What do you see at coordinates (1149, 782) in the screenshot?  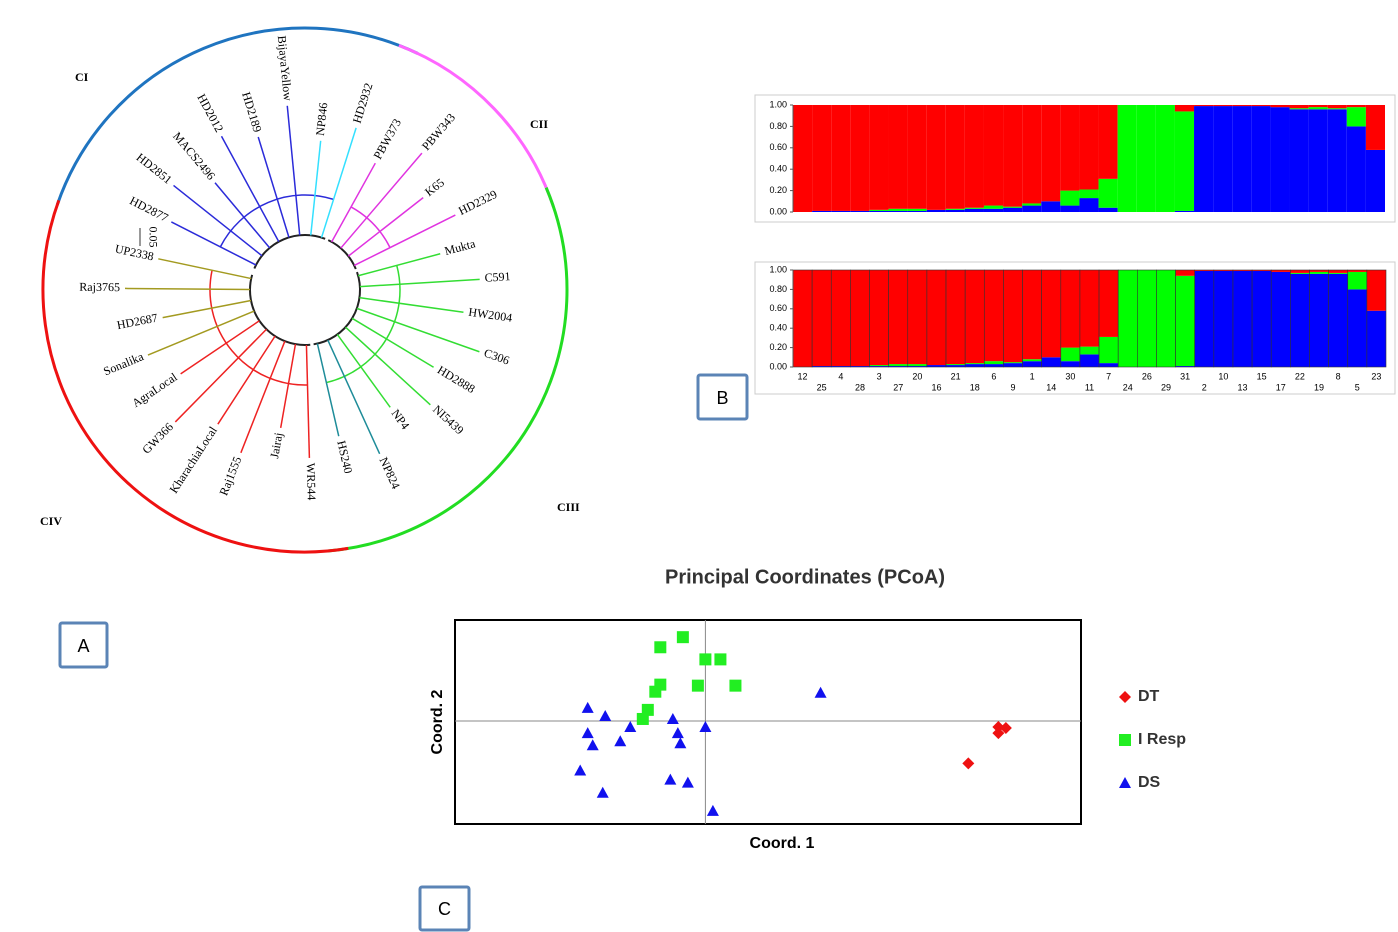 I see `legend-label: DS` at bounding box center [1149, 782].